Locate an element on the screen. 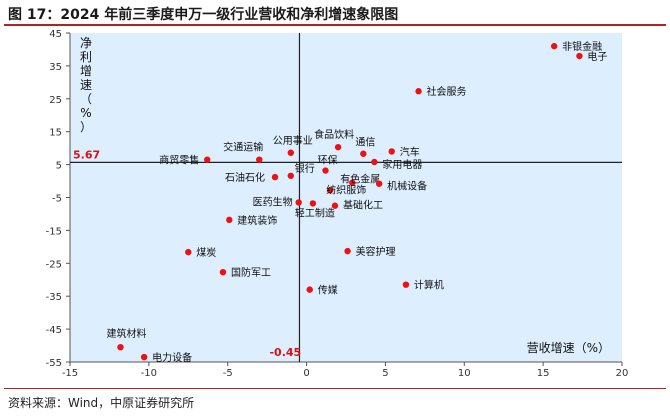 This screenshot has width=670, height=417. data-point-label: 石油石化 is located at coordinates (245, 177).